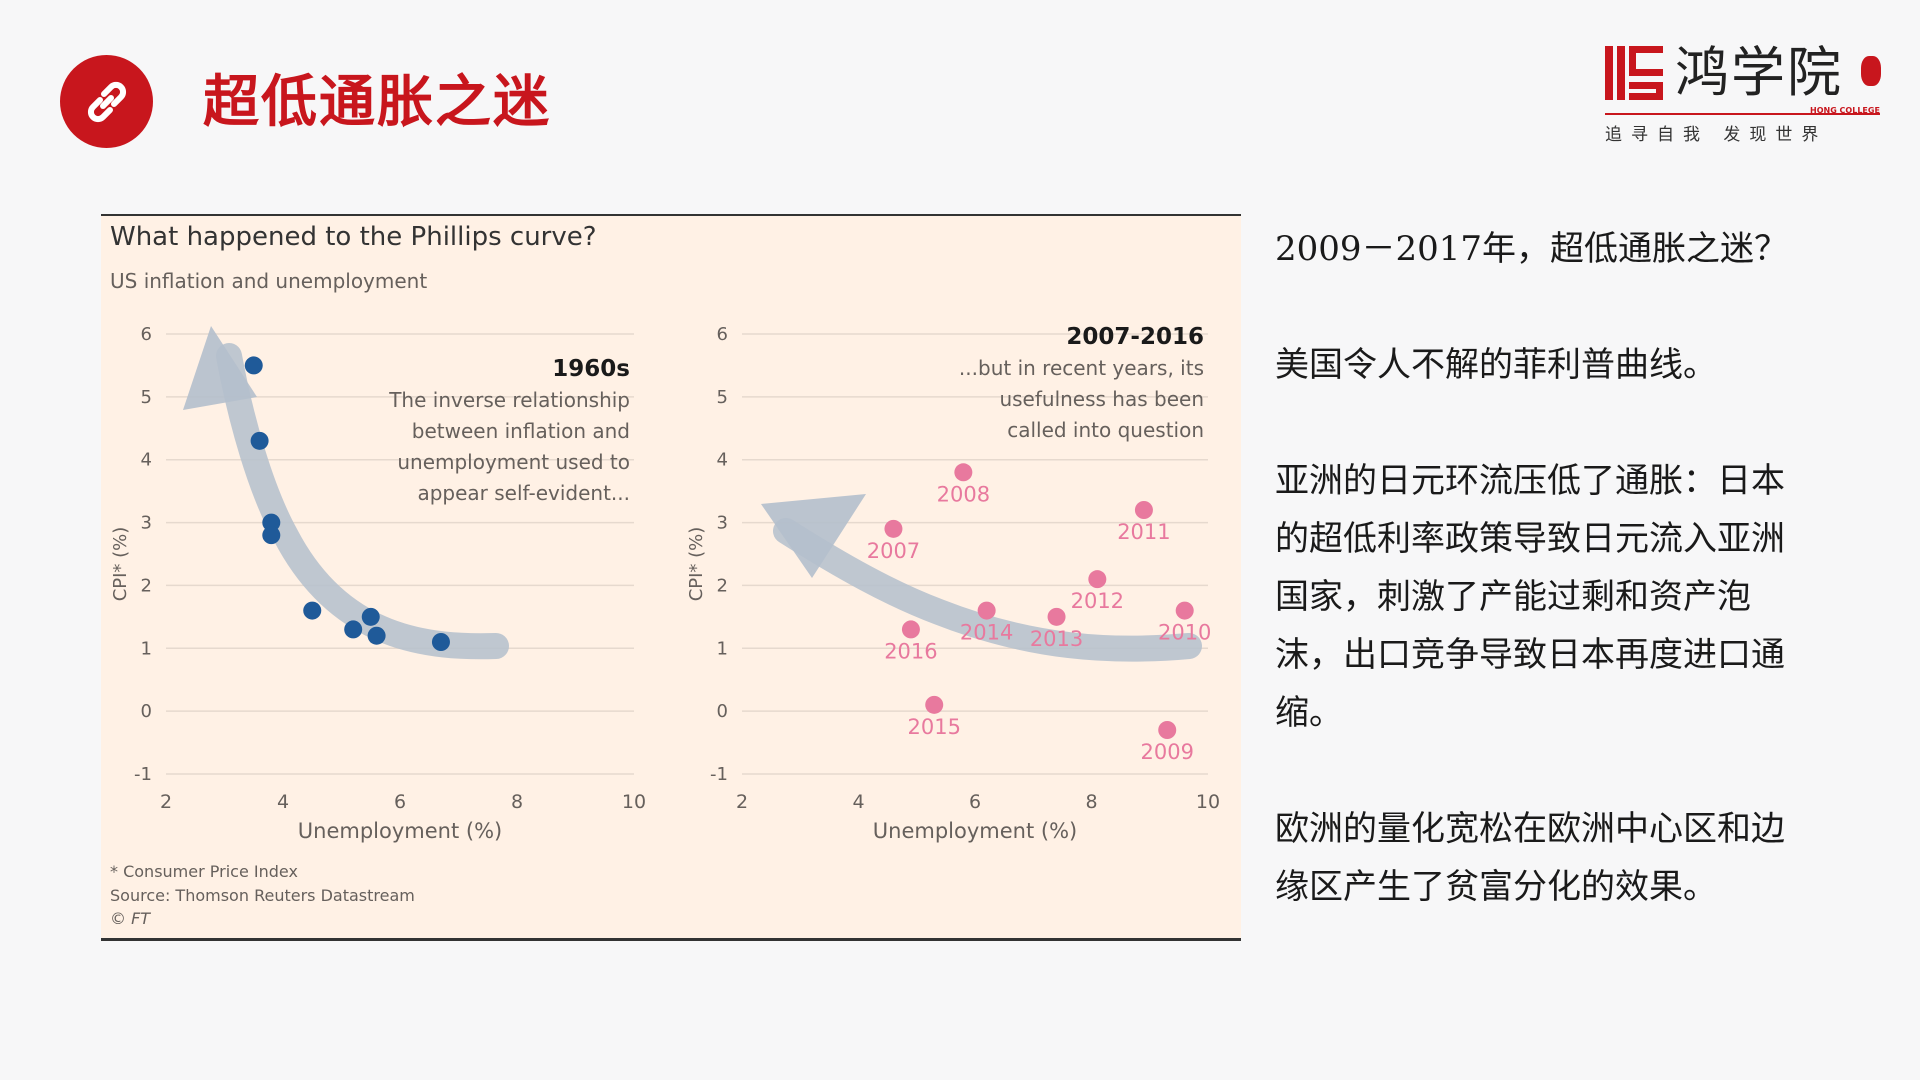 This screenshot has width=1920, height=1080. I want to click on annotation-line: between inflation and, so click(521, 431).